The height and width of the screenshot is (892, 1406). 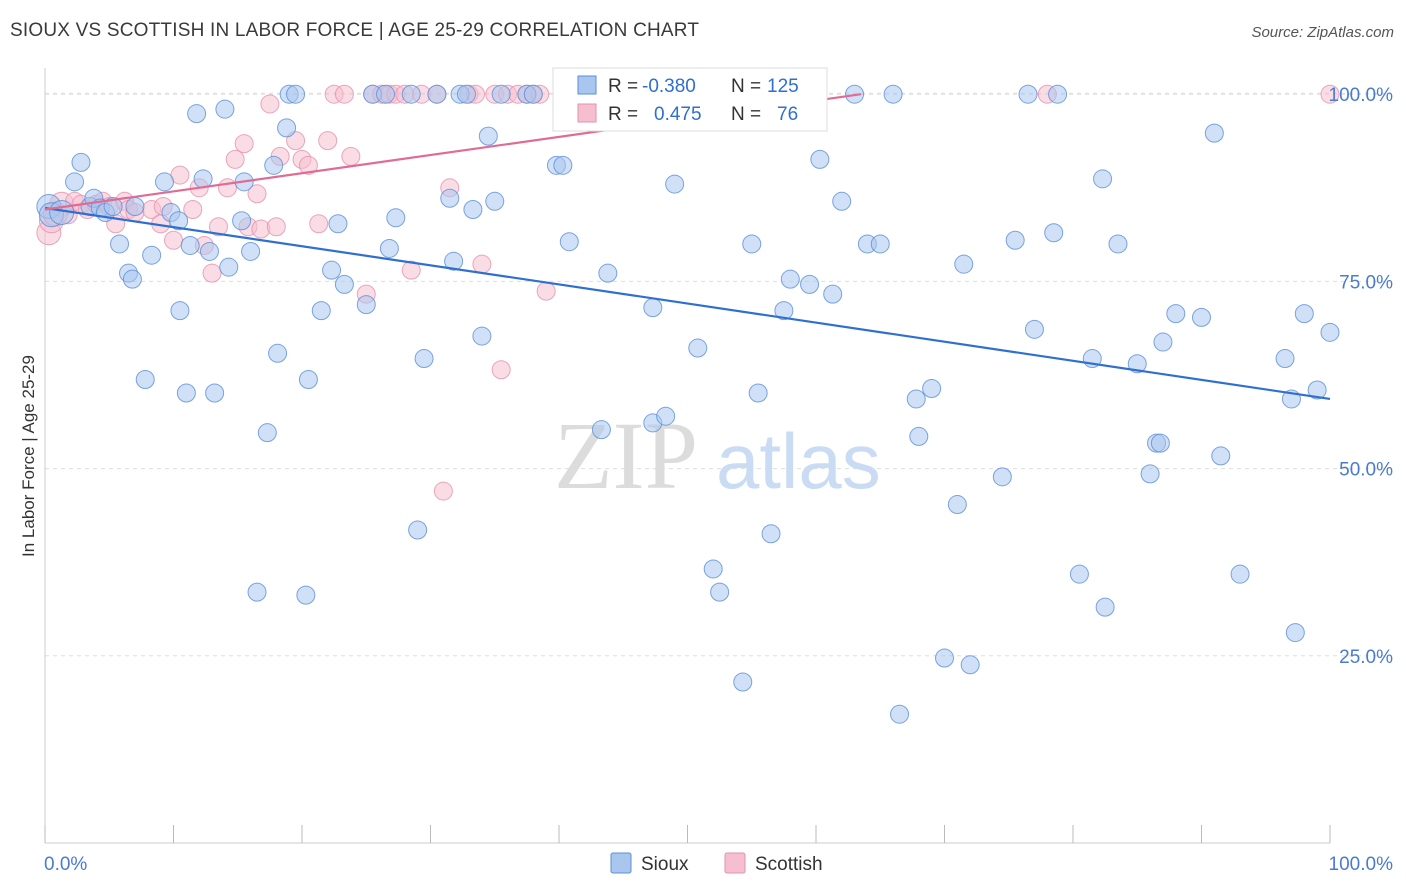 What do you see at coordinates (1366, 470) in the screenshot?
I see `y-tick-label-1: 50.0%` at bounding box center [1366, 470].